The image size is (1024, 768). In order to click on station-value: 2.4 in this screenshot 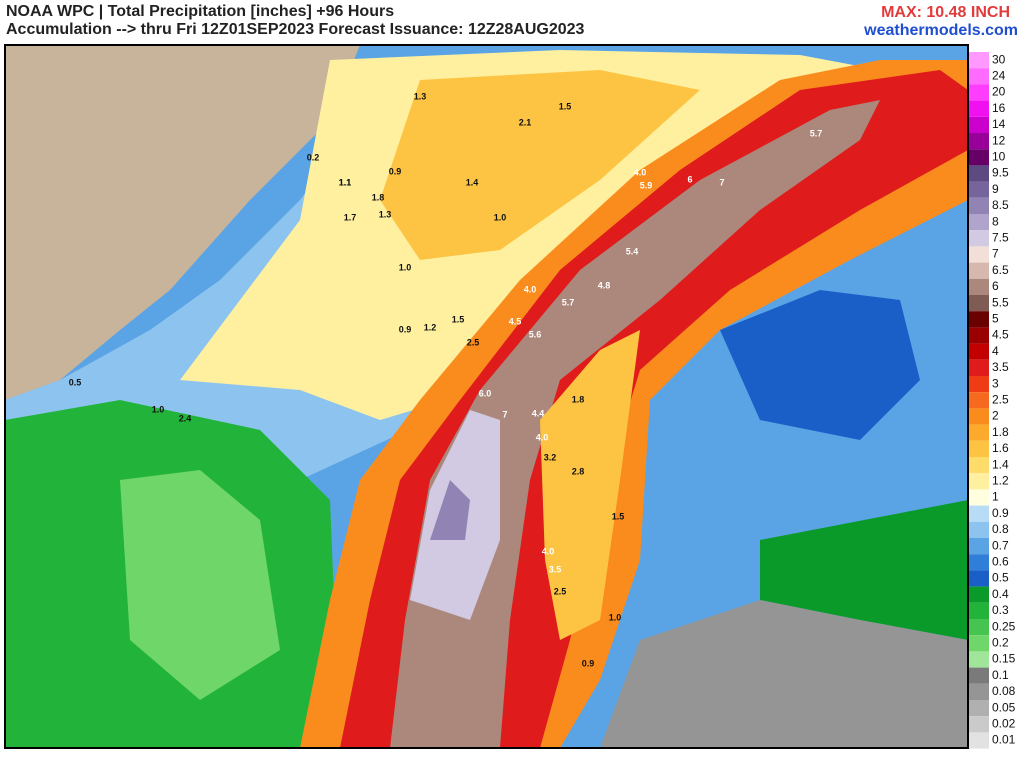, I will do `click(185, 418)`.